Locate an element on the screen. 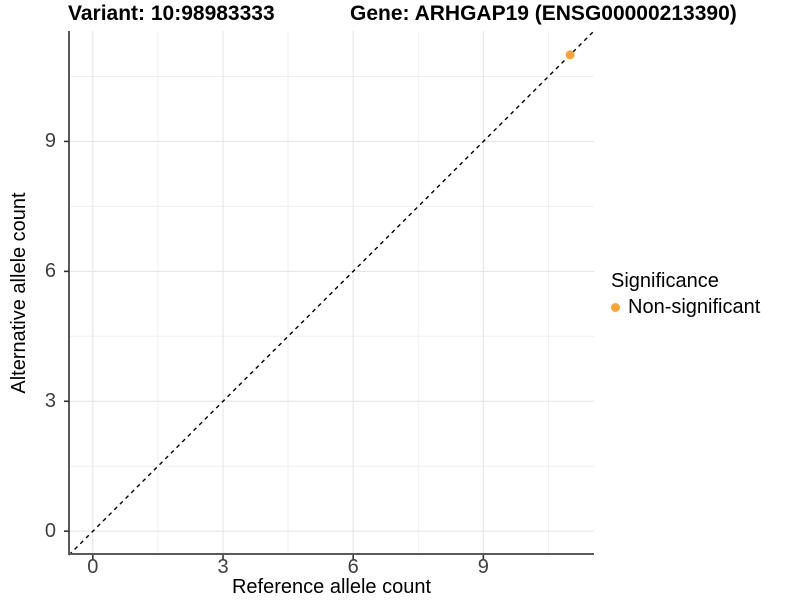 The width and height of the screenshot is (800, 600). variant-title: Variant: 10:98983333 is located at coordinates (171, 13).